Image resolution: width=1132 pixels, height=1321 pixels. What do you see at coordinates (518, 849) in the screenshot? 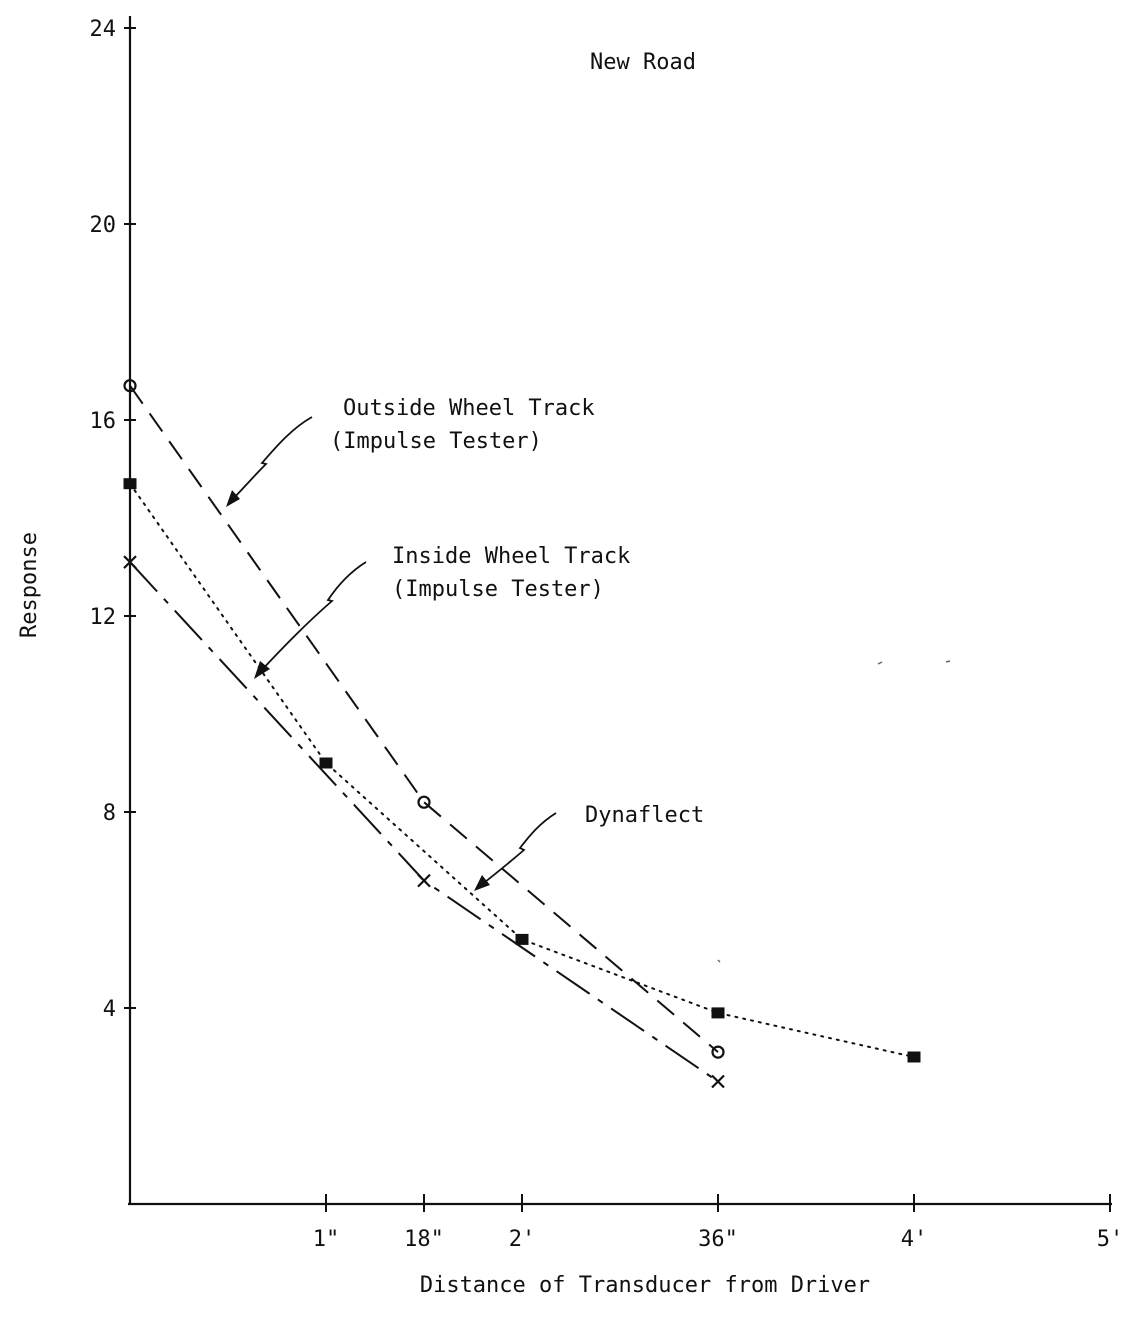
I see `annotation-dynaflect-arrow` at bounding box center [518, 849].